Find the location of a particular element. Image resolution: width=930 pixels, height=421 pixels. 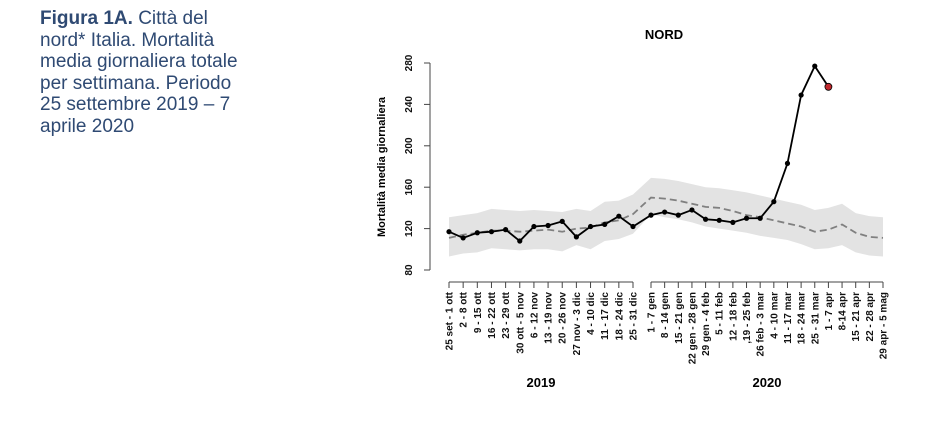

x-tick-label: 25 - 31 dic is located at coordinates (634, 316).